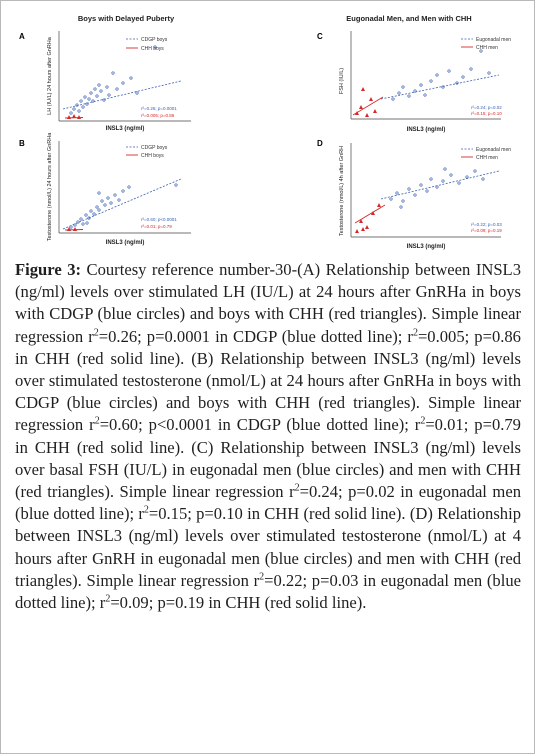 This screenshot has width=535, height=754. I want to click on panel-c-chh-points, so click(366, 102).